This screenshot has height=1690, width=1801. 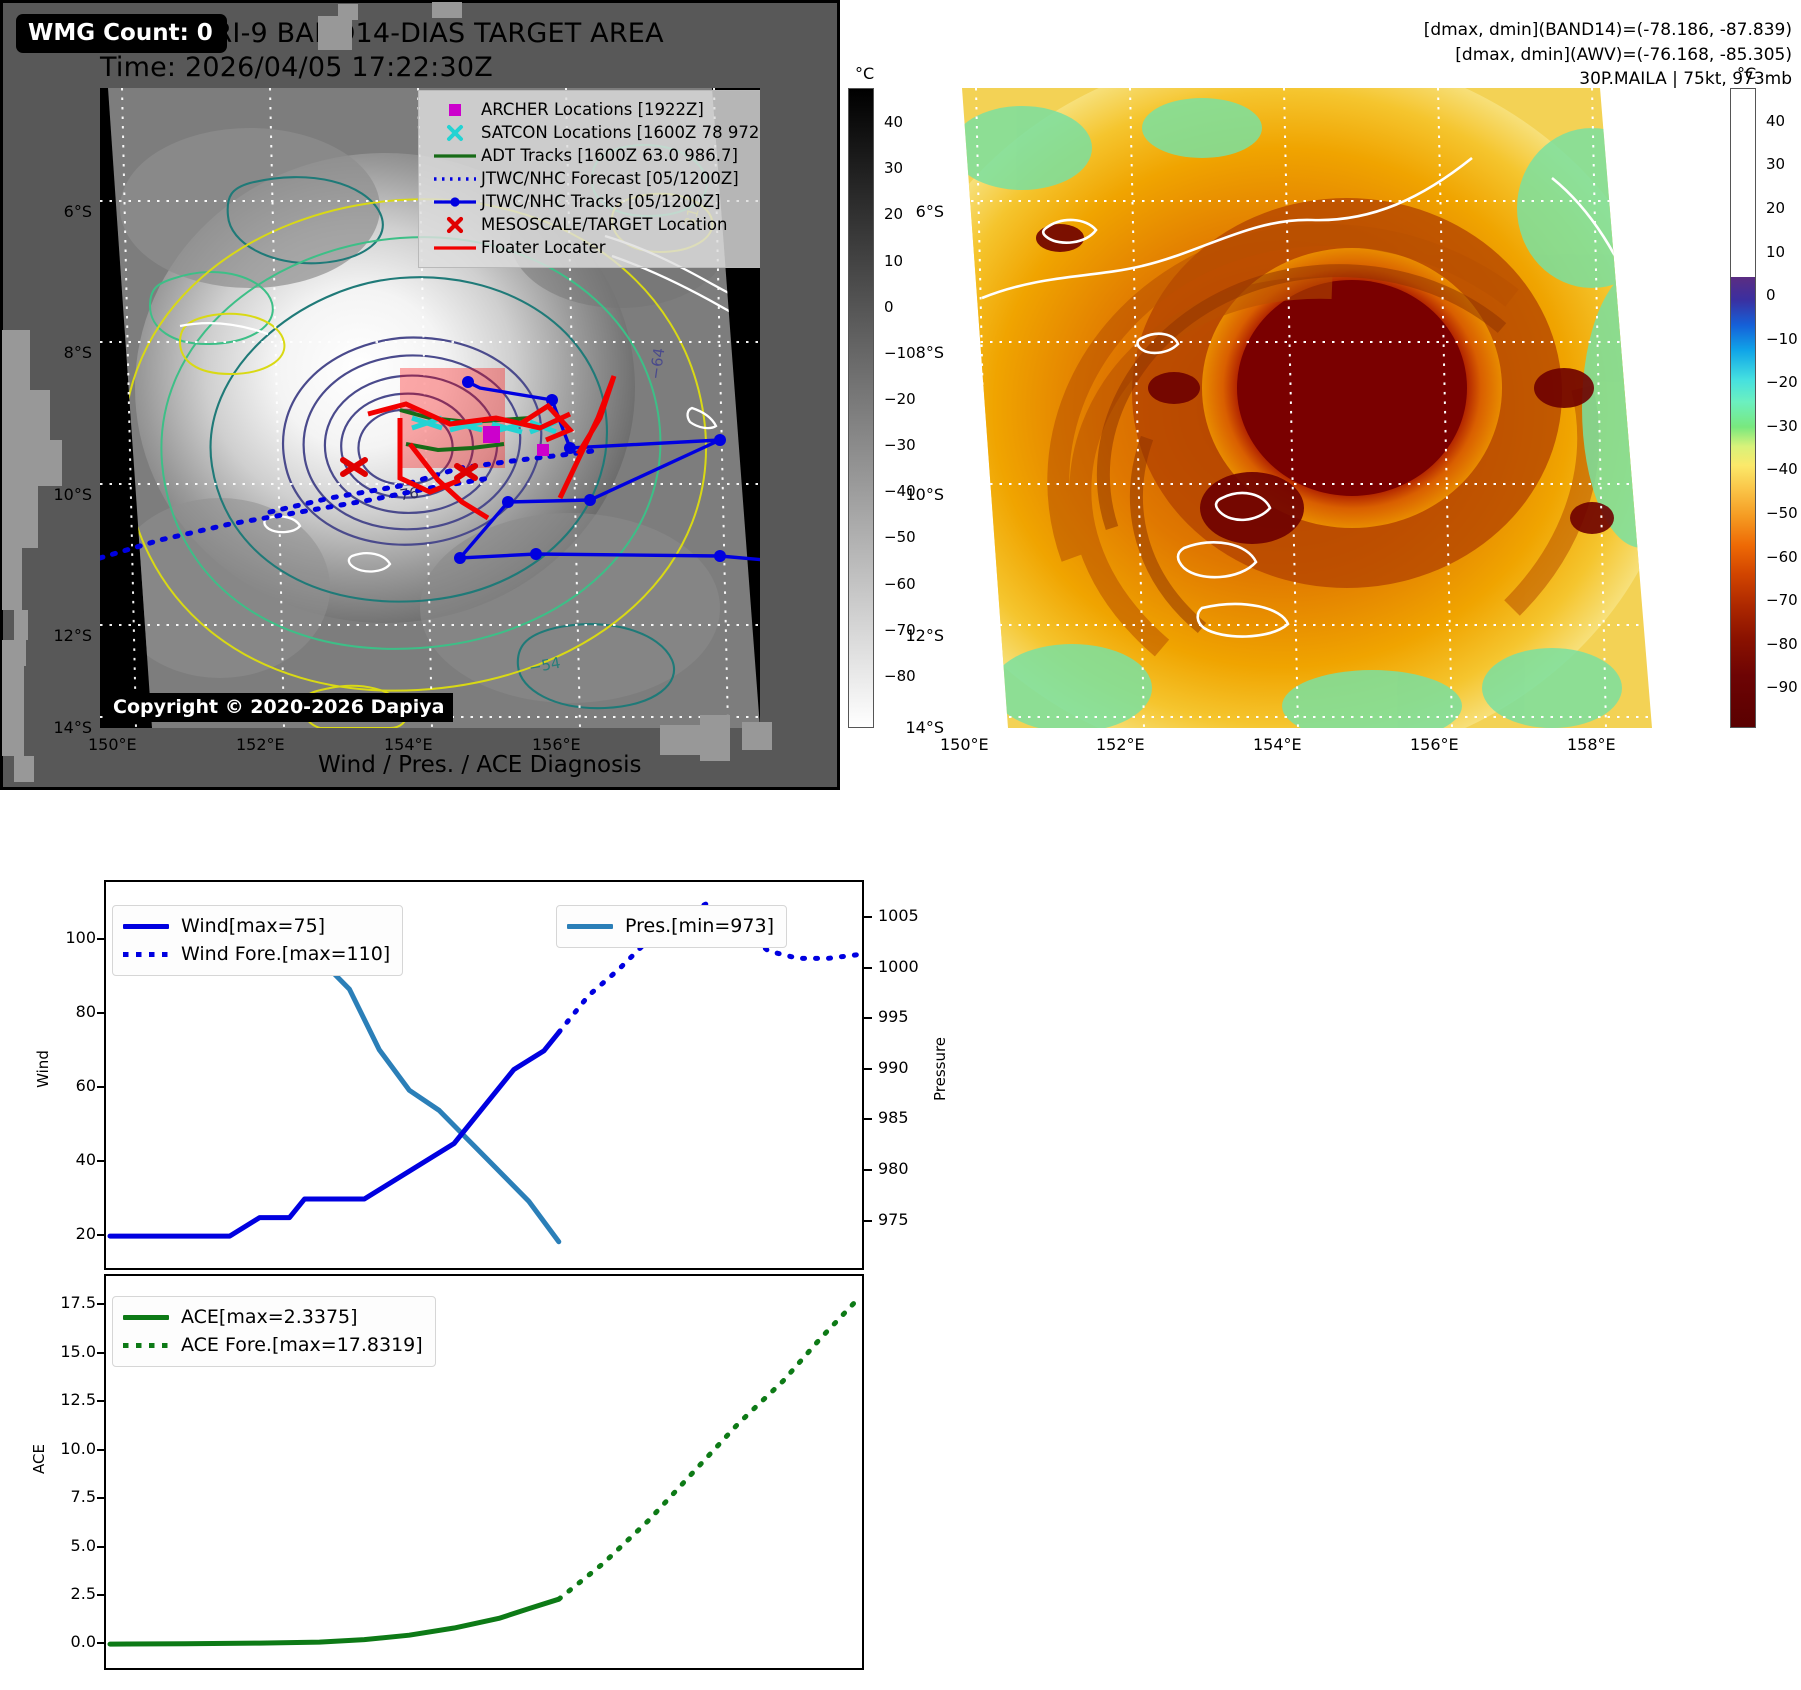 What do you see at coordinates (83, 1594) in the screenshot?
I see `ace-tick: 2.5` at bounding box center [83, 1594].